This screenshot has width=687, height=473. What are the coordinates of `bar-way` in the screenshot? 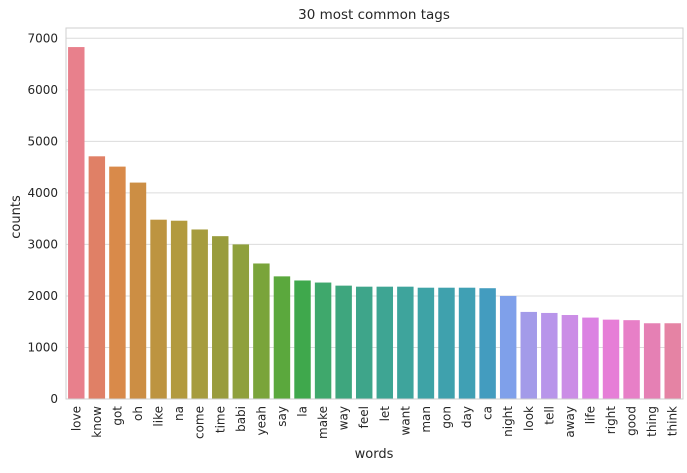 It's located at (343, 342).